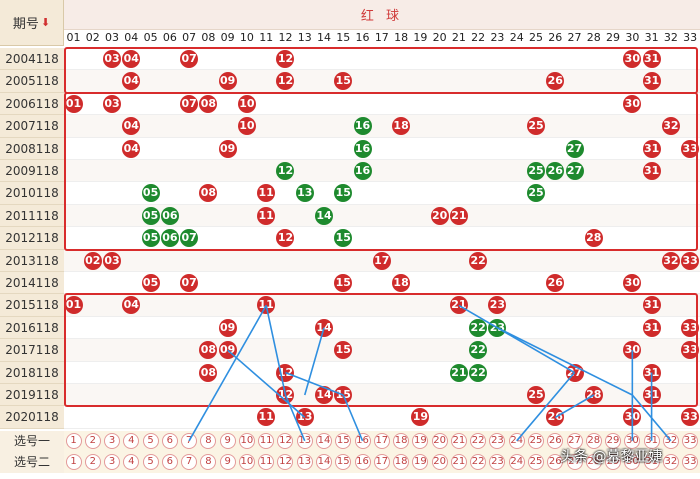 The height and width of the screenshot is (479, 700). What do you see at coordinates (73, 305) in the screenshot?
I see `red-ball: 01` at bounding box center [73, 305].